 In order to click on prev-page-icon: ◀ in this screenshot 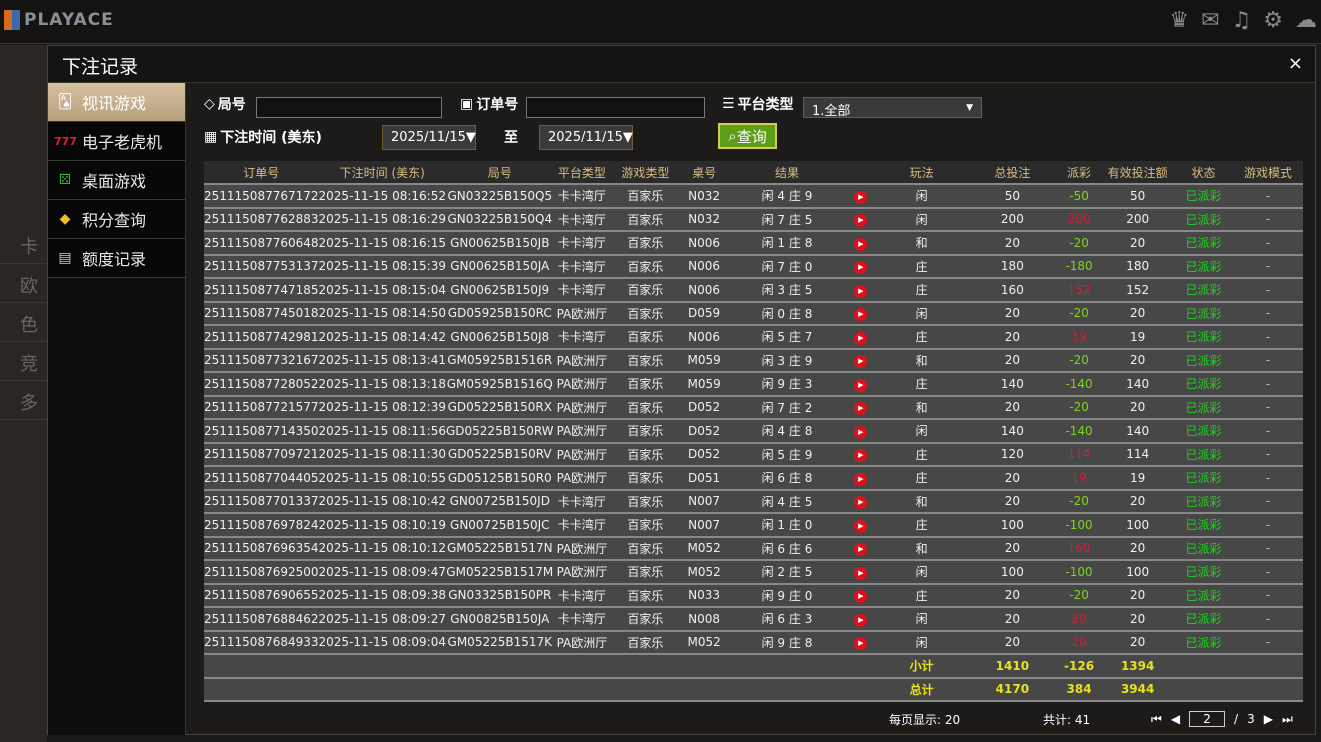, I will do `click(1175, 719)`.